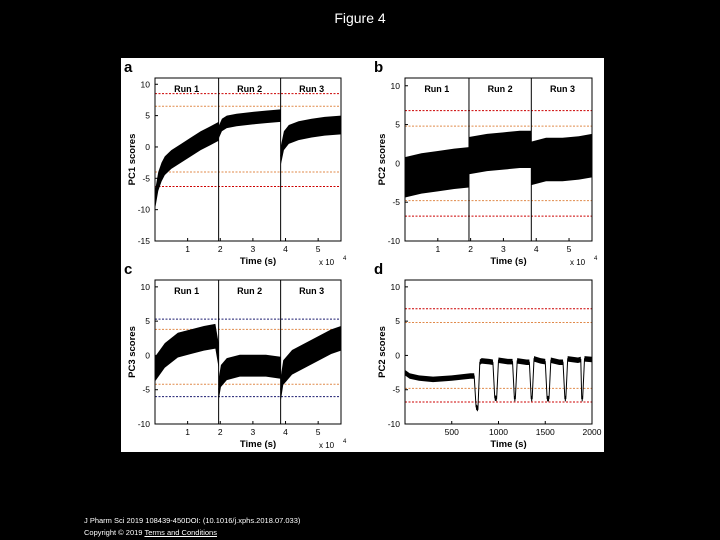  What do you see at coordinates (186, 89) in the screenshot?
I see `panel-a-run-label-0: Run 1` at bounding box center [186, 89].